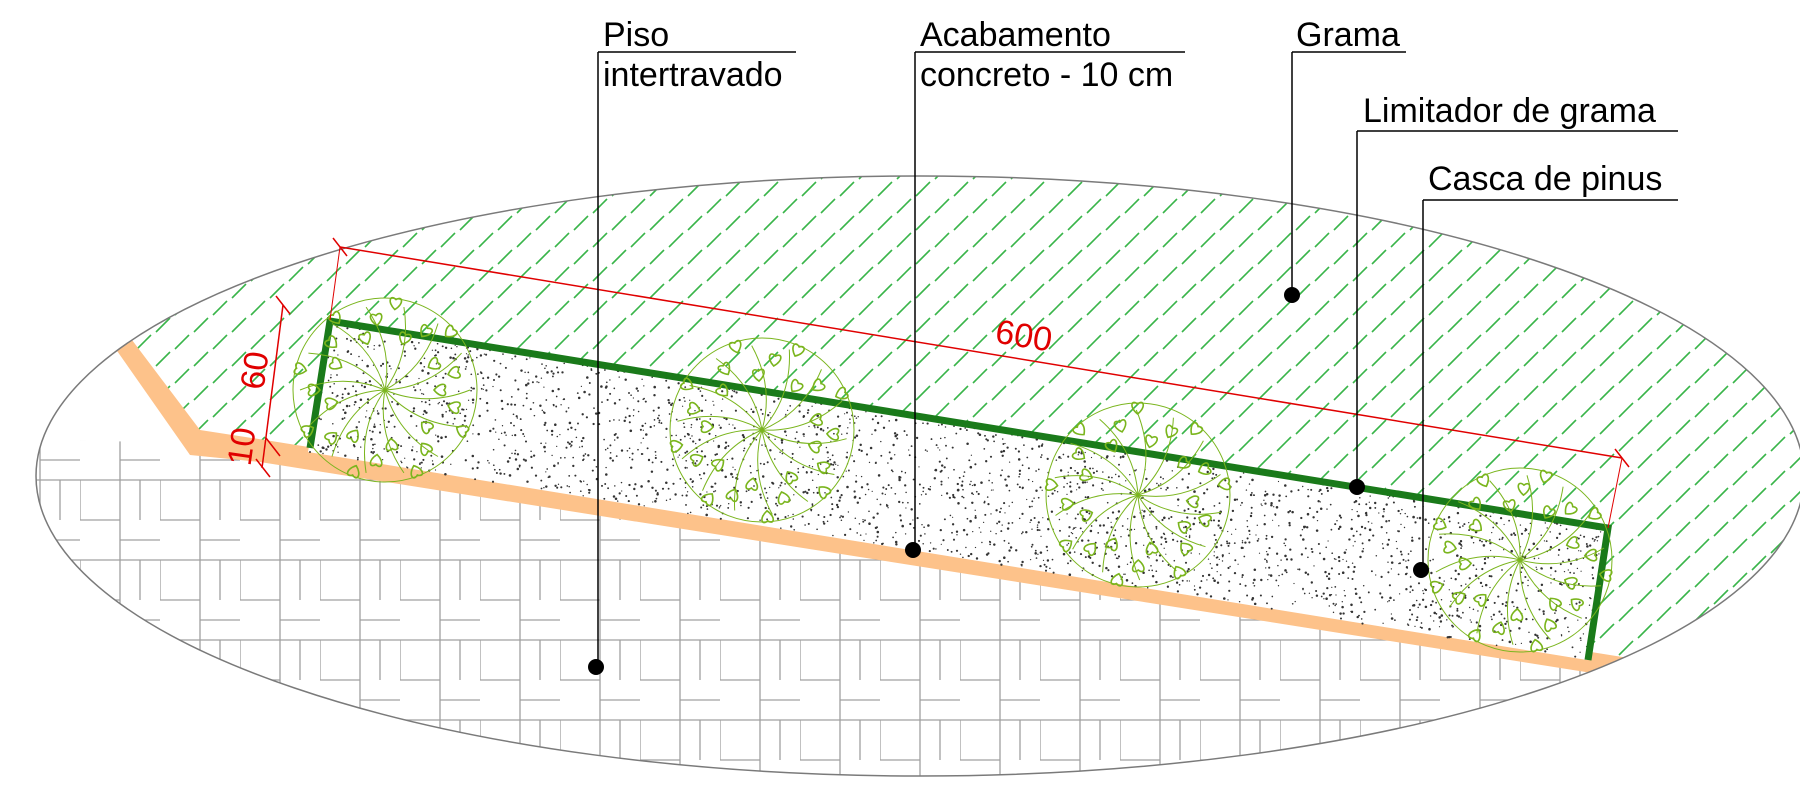 The image size is (1800, 786). Describe the element at coordinates (1509, 111) in the screenshot. I see `callout-limitador-label: Limitador de grama` at that location.